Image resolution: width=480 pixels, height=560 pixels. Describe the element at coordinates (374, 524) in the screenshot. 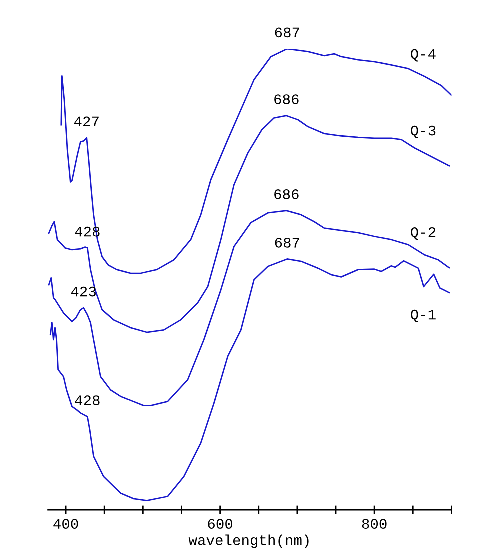

I see `x-tick-label: 800` at that location.